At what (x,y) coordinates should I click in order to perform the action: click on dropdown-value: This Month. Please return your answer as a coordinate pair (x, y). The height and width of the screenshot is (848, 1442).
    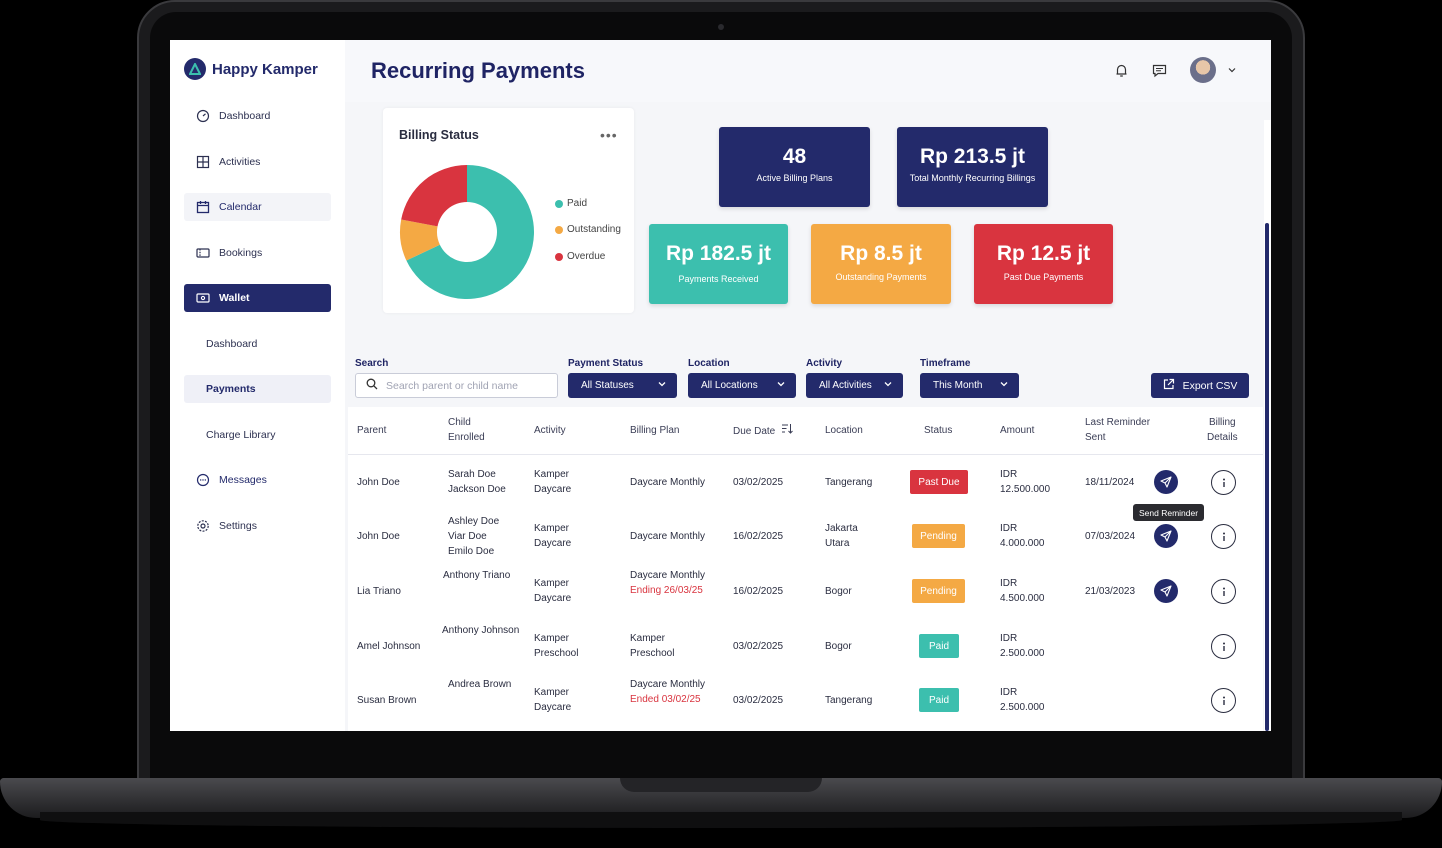
    Looking at the image, I should click on (958, 385).